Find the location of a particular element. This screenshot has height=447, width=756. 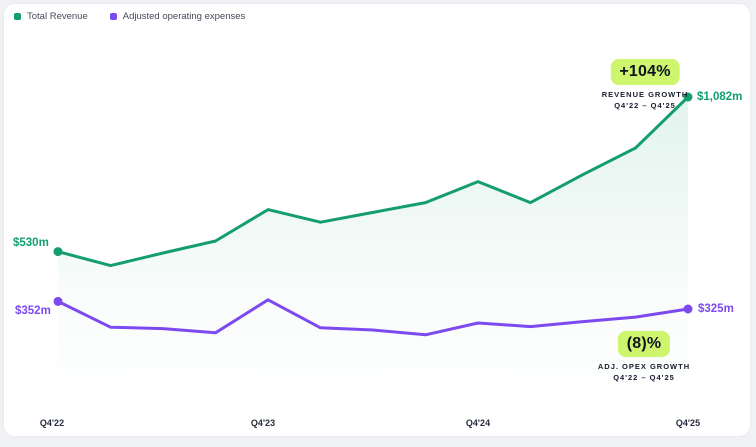

revenue-growth-title: REVENUE GROWTH is located at coordinates (645, 94).